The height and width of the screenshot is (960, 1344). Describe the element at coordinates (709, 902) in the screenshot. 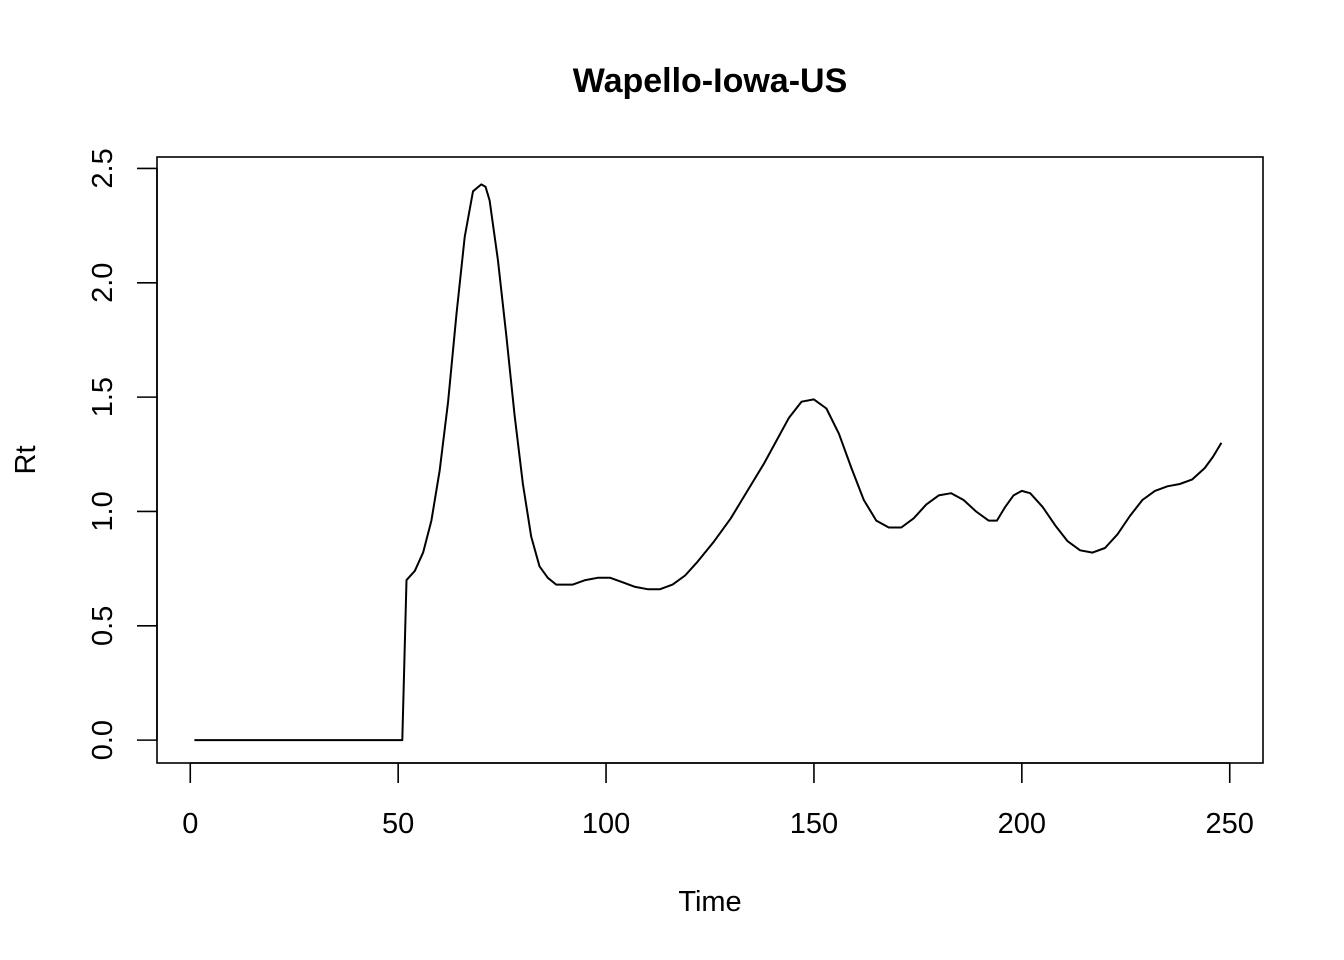

I see `x-axis-label: Time` at that location.